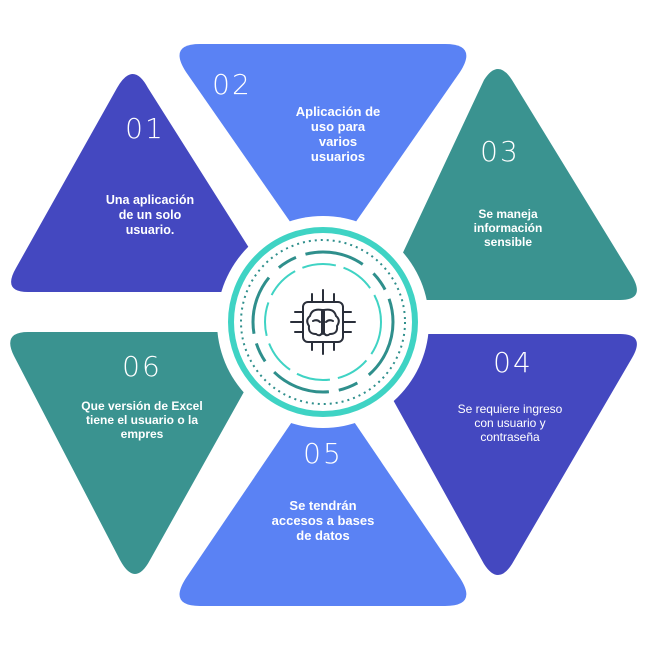 Image resolution: width=646 pixels, height=646 pixels. What do you see at coordinates (510, 437) in the screenshot?
I see `segment-04-text-line: contraseña` at bounding box center [510, 437].